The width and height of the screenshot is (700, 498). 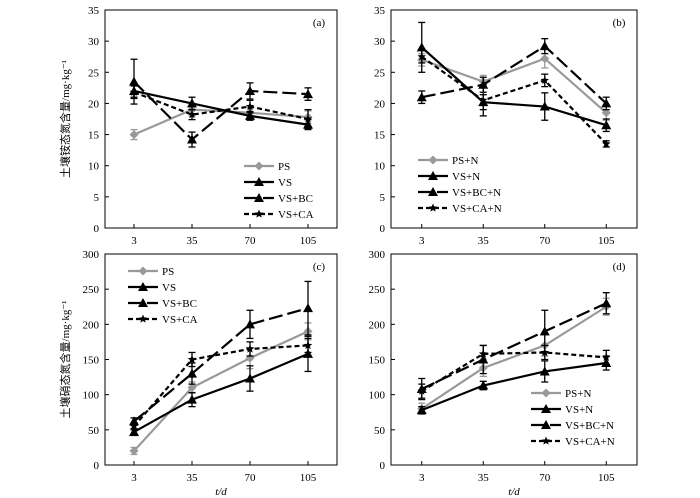 What do you see at coordinates (279, 191) in the screenshot?
I see `legend: PS VS VS+BC VS+CA` at bounding box center [279, 191].